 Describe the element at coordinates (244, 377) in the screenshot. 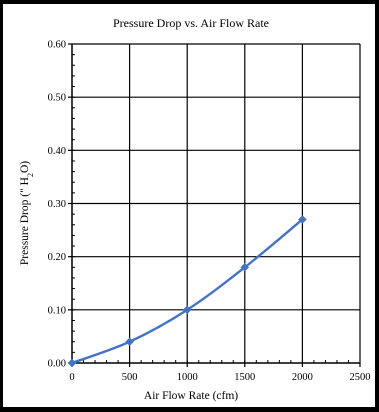

I see `x-tick-label: 1500` at that location.